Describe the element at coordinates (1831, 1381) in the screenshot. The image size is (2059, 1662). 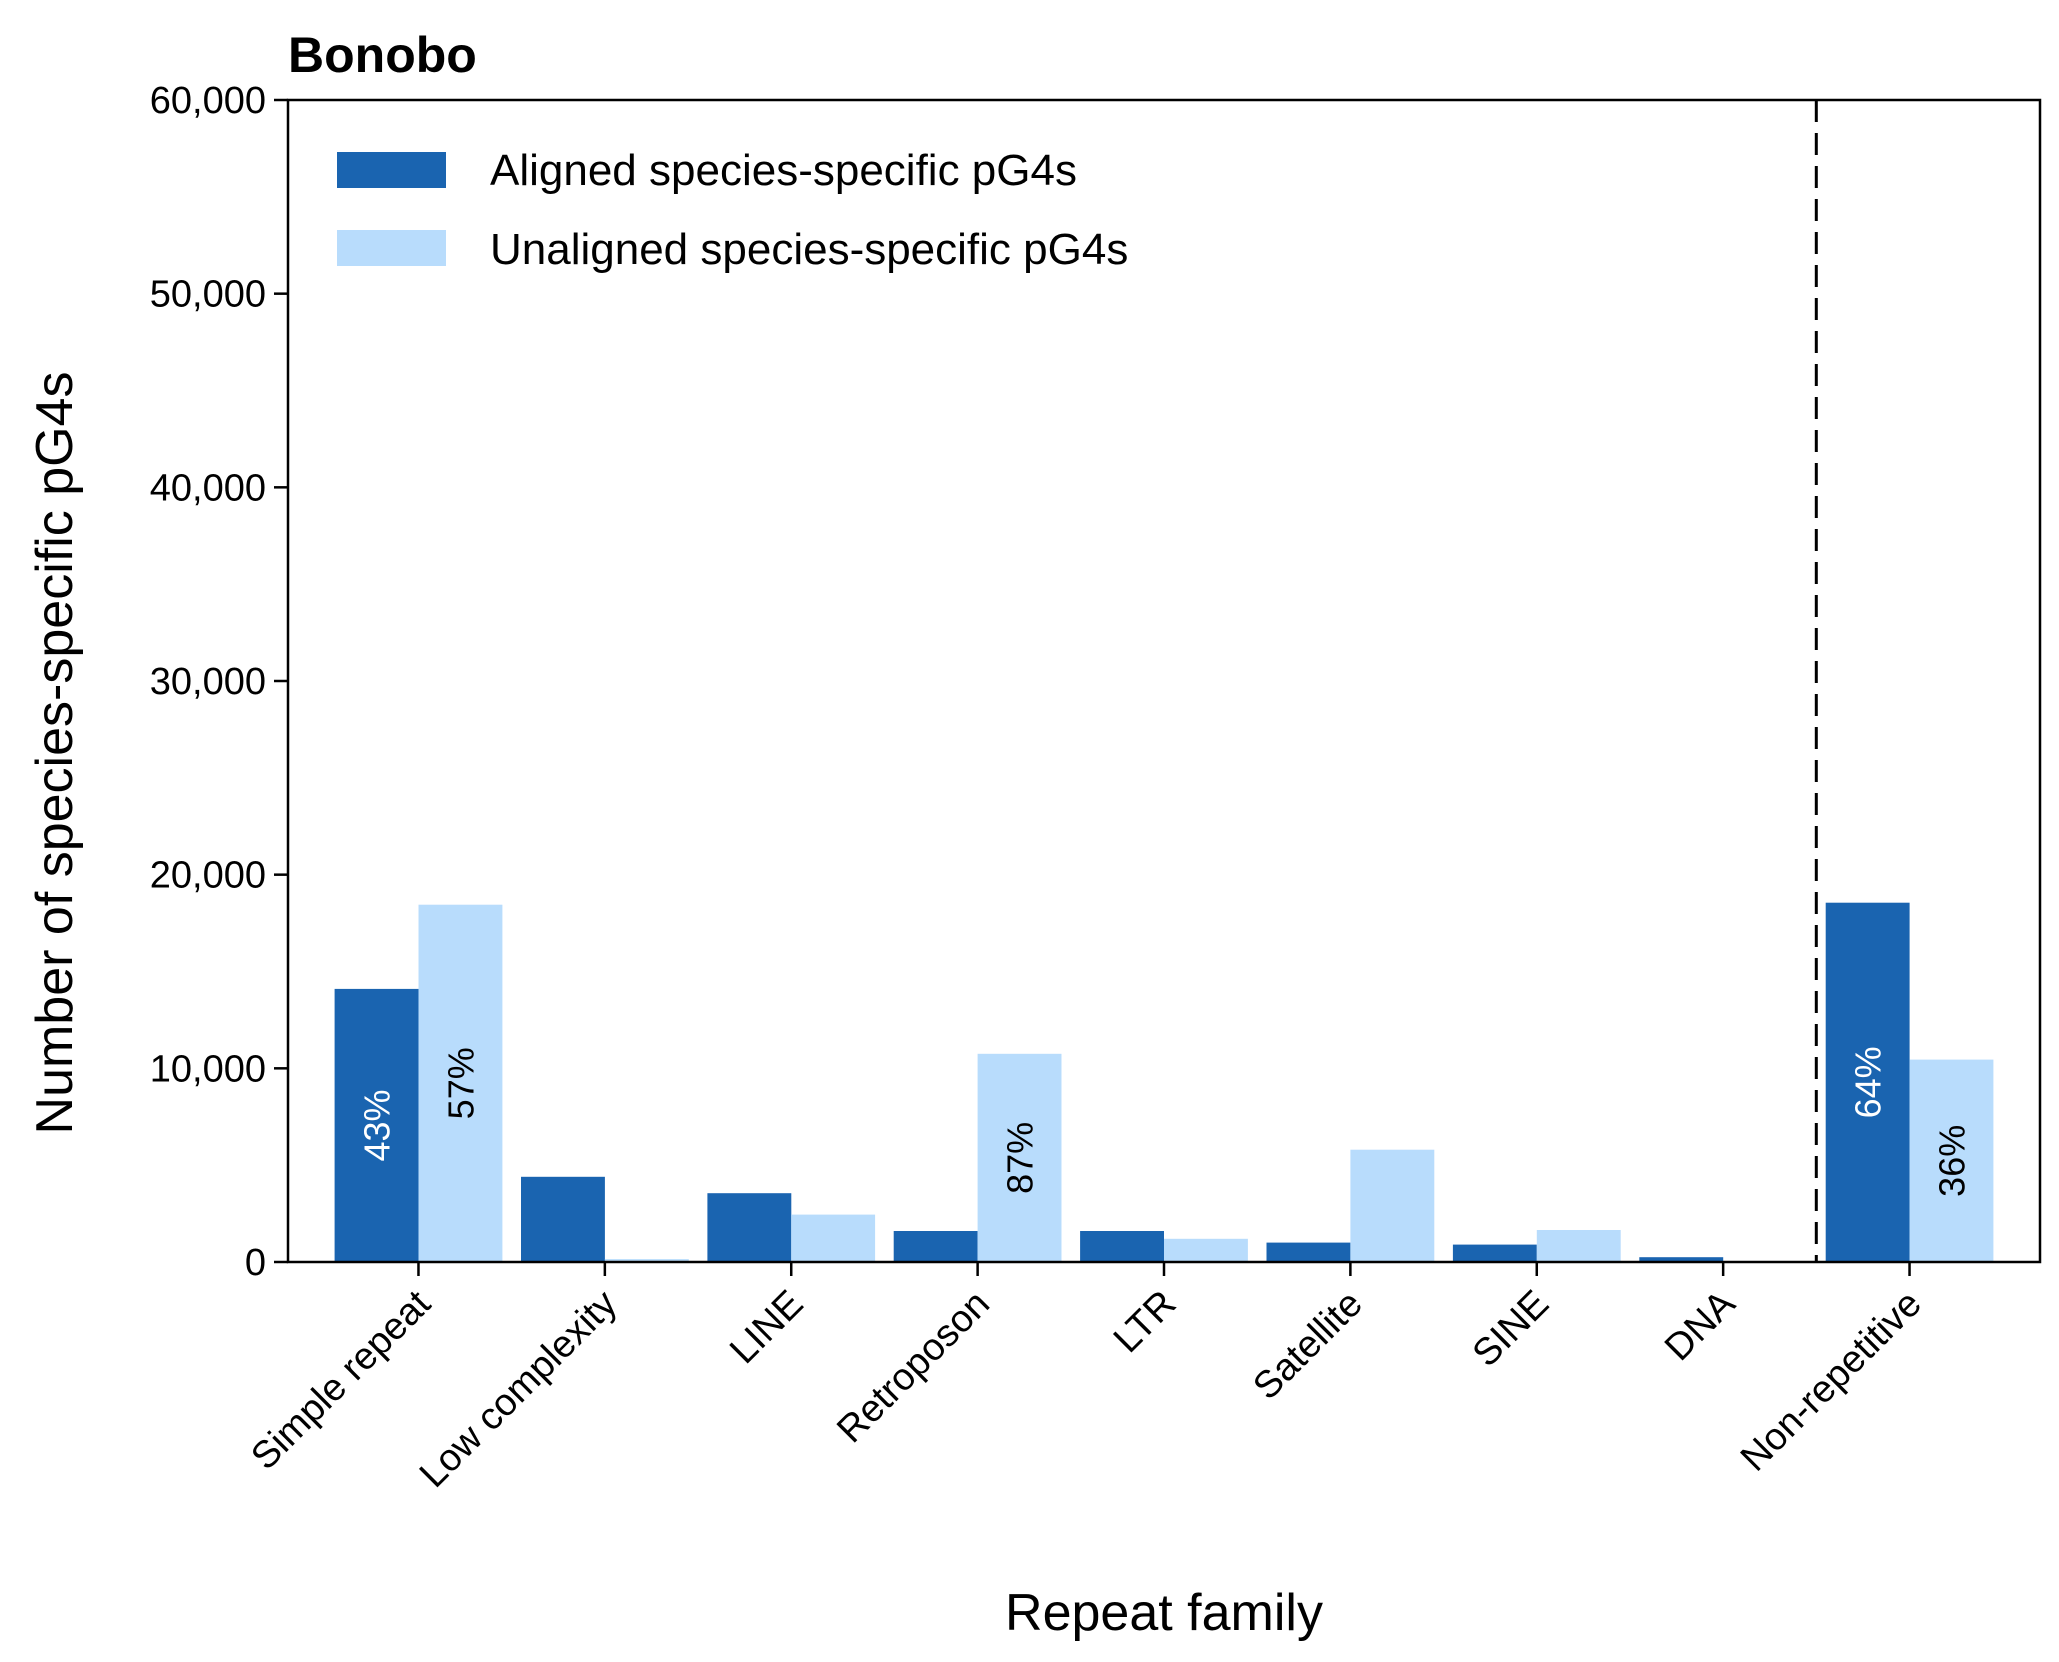
I see `x-tick-label: Non-repetitive` at that location.